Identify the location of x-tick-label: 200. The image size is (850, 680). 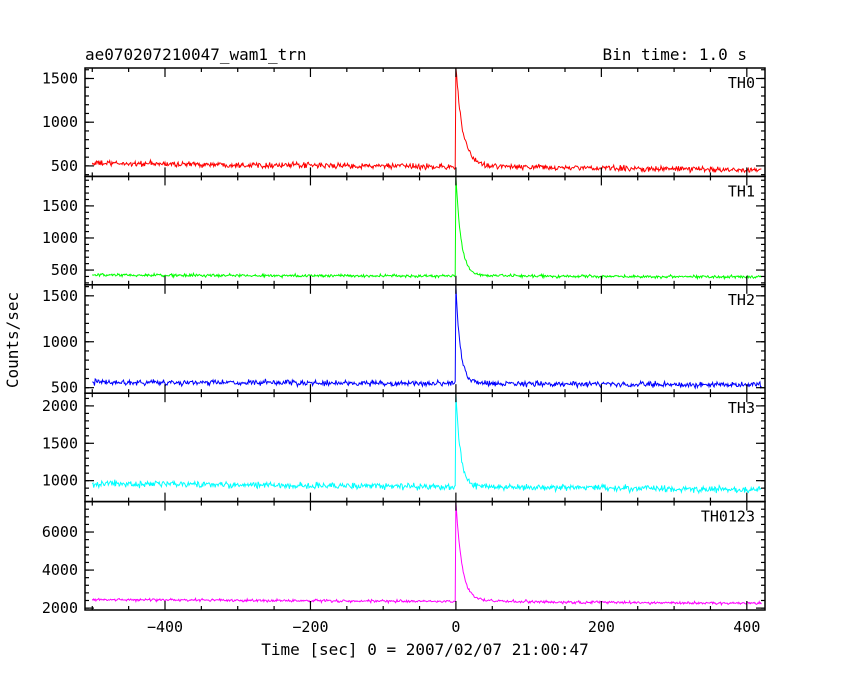
(601, 627).